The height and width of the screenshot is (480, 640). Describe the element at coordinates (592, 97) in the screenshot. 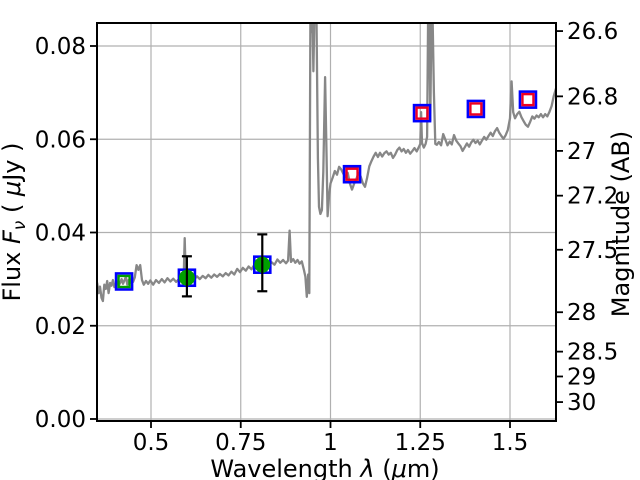

I see `y-right-tick-label: 26.8` at that location.